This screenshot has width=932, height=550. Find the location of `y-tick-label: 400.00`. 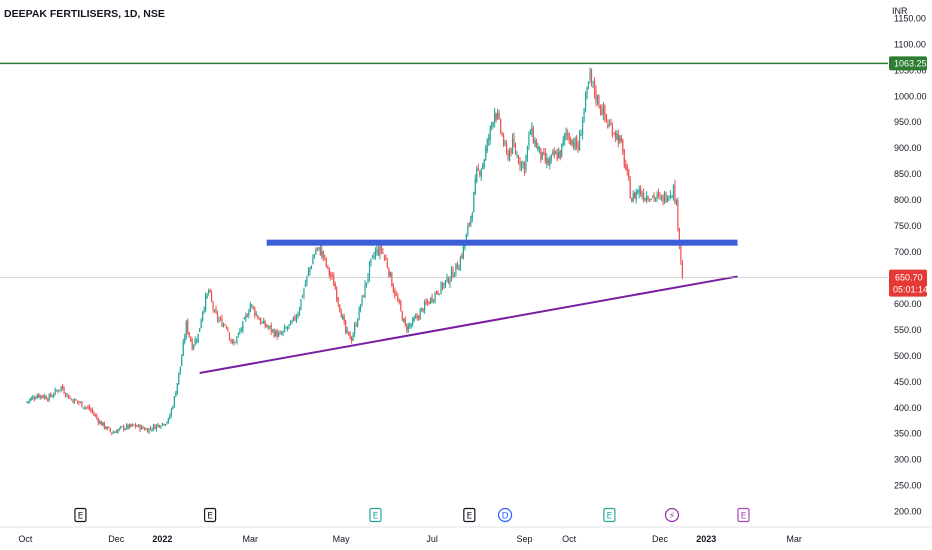

y-tick-label: 400.00 is located at coordinates (908, 408).